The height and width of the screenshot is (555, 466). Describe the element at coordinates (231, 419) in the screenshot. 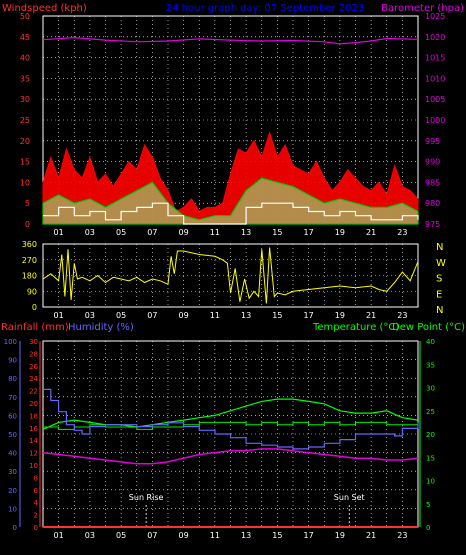

I see `humidity-series` at that location.